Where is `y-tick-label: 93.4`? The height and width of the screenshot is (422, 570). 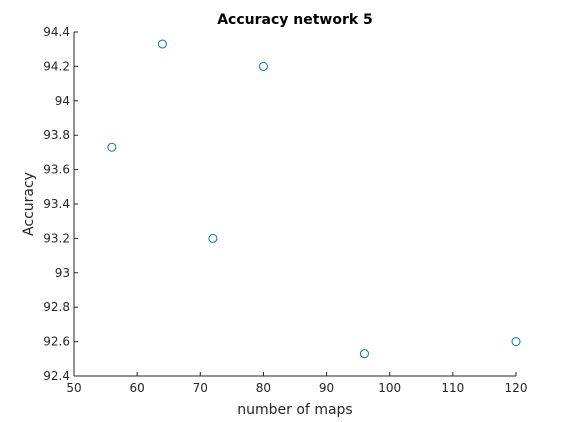
y-tick-label: 93.4 is located at coordinates (56, 204).